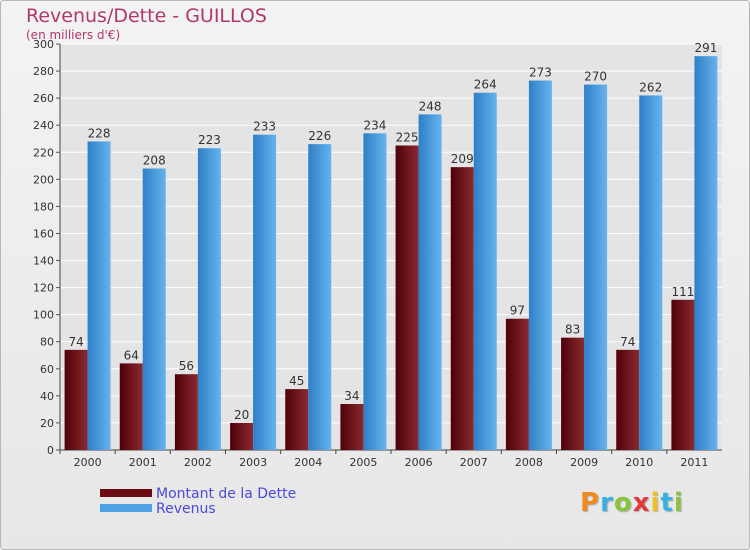  Describe the element at coordinates (572, 330) in the screenshot. I see `data-label-dette-2009: 83` at that location.